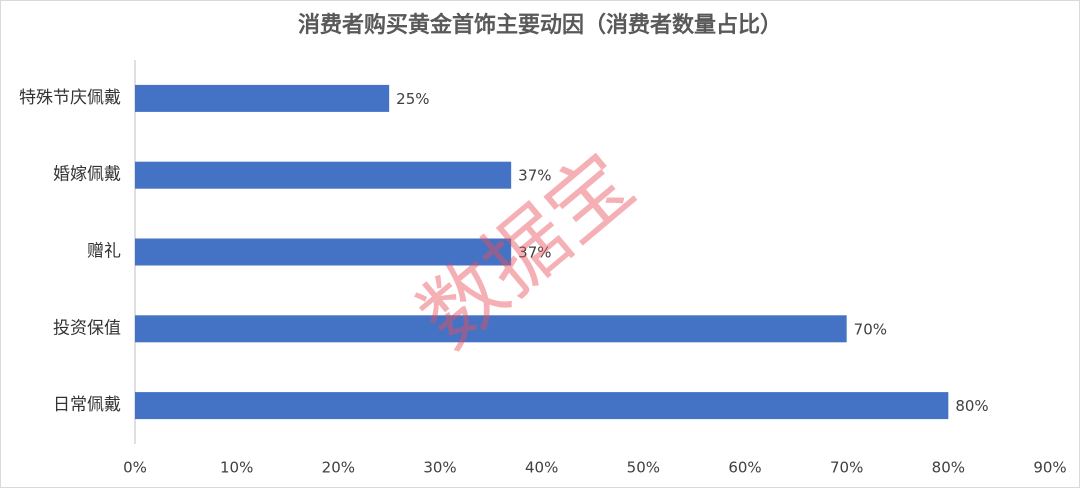  Describe the element at coordinates (338, 468) in the screenshot. I see `x-tick-label: 20%` at that location.